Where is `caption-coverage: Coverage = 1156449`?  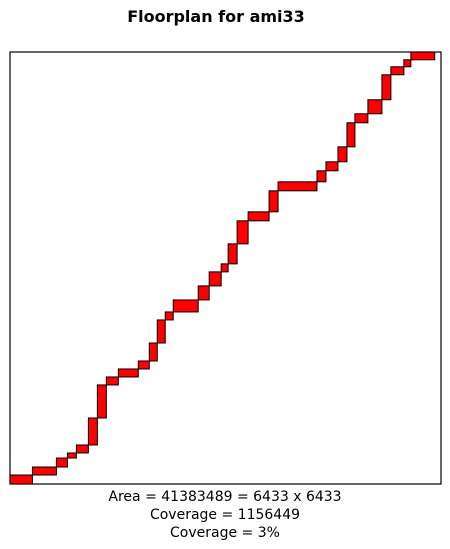
caption-coverage: Coverage = 1156449 is located at coordinates (225, 515).